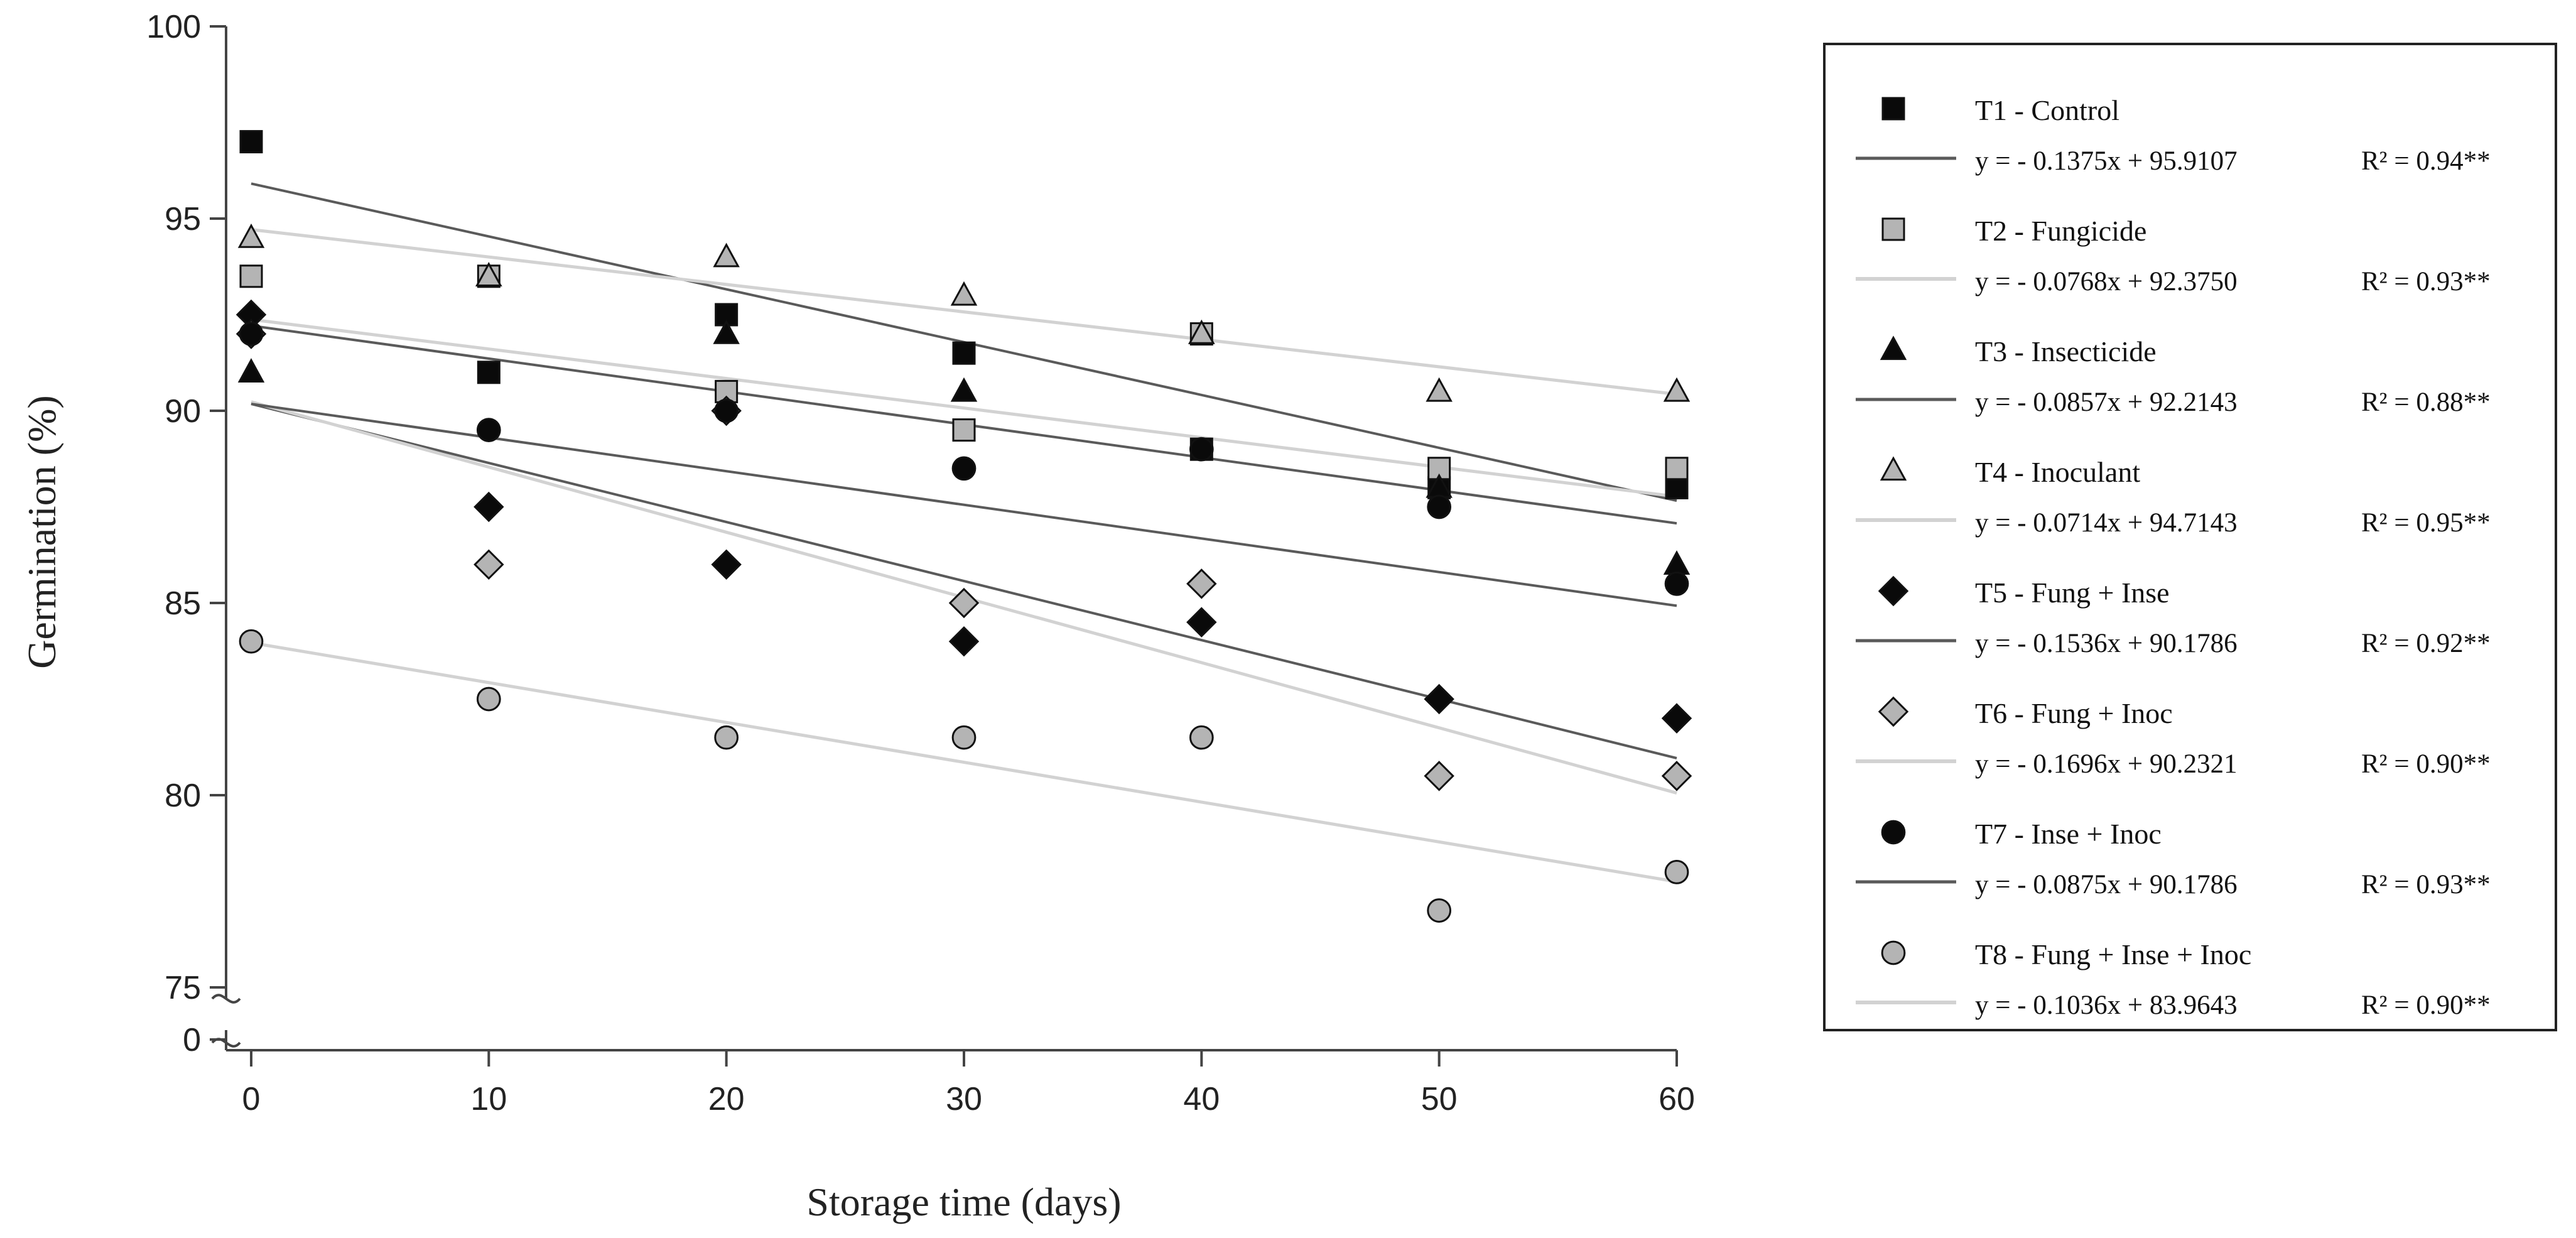 Image resolution: width=2576 pixels, height=1238 pixels. Describe the element at coordinates (2107, 402) in the screenshot. I see `legend-equation-t3: y = - 0.0857x + 92.2143` at that location.